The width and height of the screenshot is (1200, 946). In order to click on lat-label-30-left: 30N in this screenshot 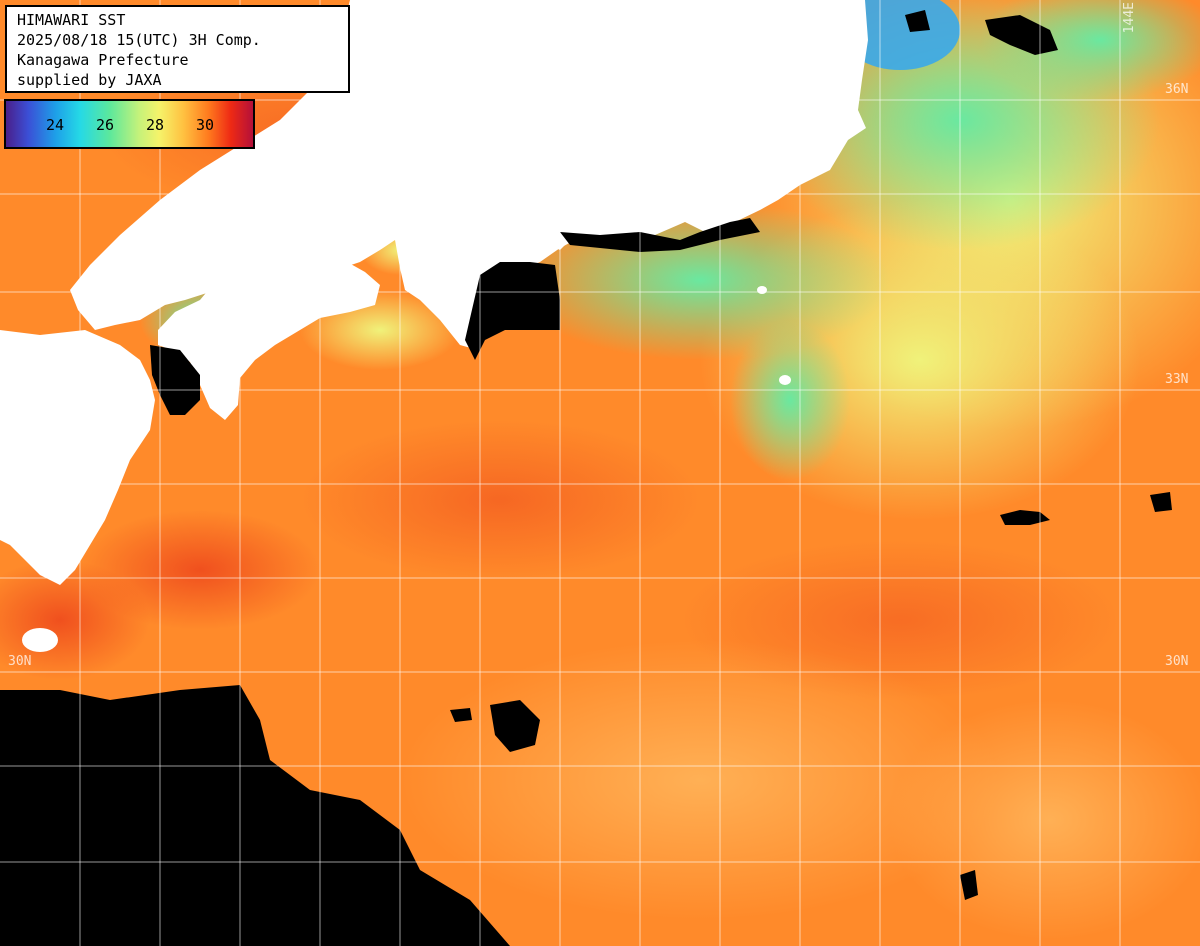, I will do `click(20, 661)`.